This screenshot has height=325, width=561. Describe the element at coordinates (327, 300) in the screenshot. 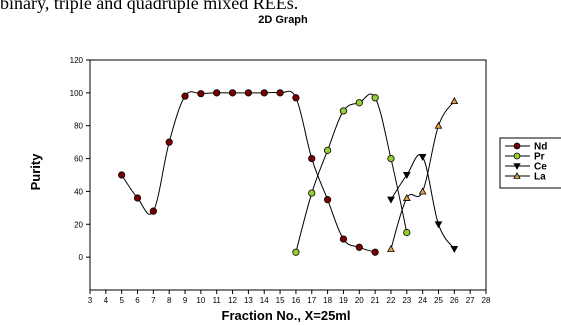

I see `x-tick-label: 18` at that location.